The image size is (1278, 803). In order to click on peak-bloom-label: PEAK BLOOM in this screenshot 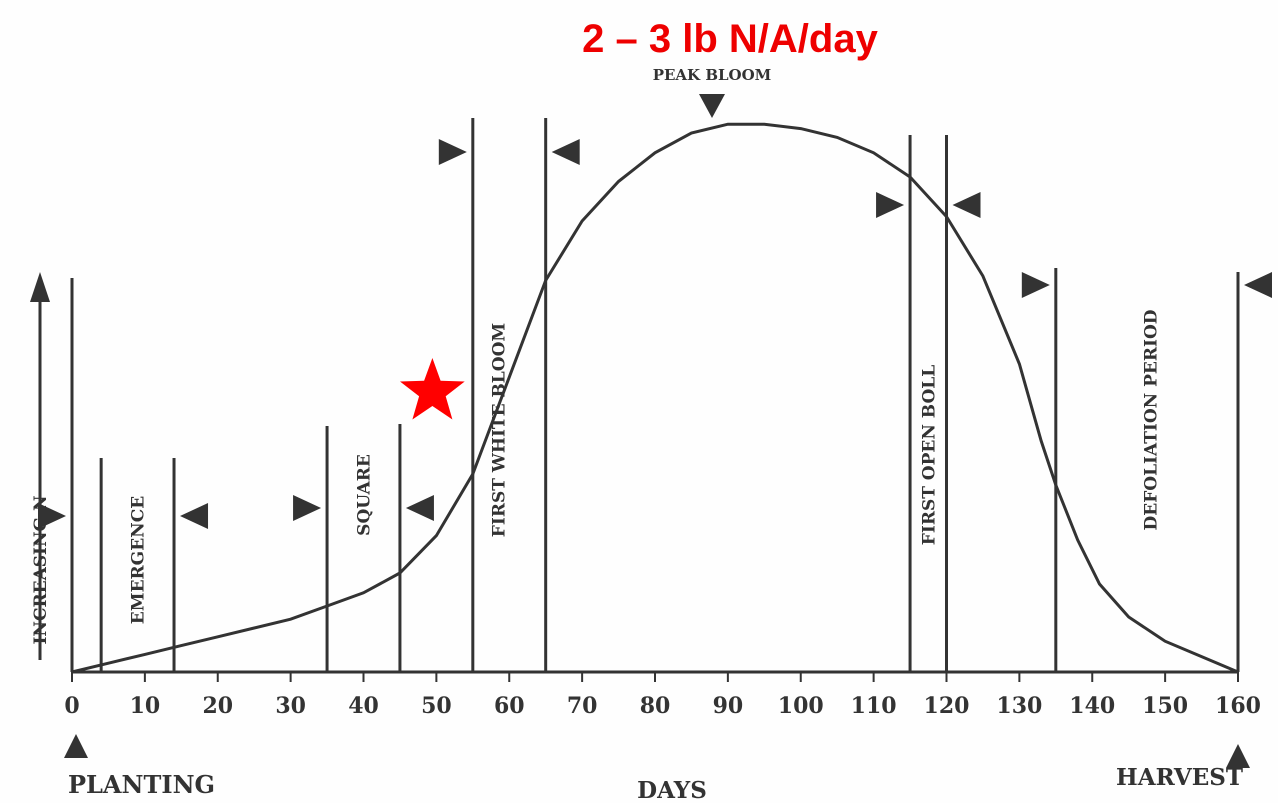, I will do `click(712, 75)`.